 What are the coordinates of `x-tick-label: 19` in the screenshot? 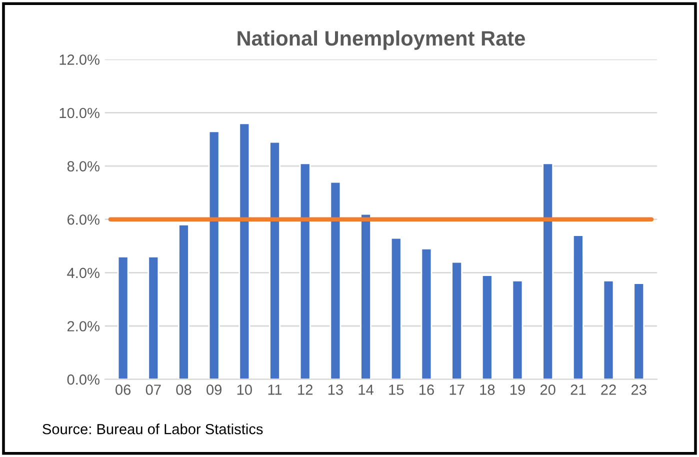 It's located at (517, 389).